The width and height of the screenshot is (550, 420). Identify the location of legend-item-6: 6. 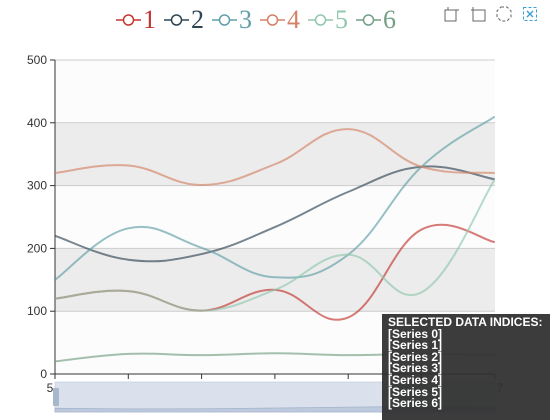
(376, 20).